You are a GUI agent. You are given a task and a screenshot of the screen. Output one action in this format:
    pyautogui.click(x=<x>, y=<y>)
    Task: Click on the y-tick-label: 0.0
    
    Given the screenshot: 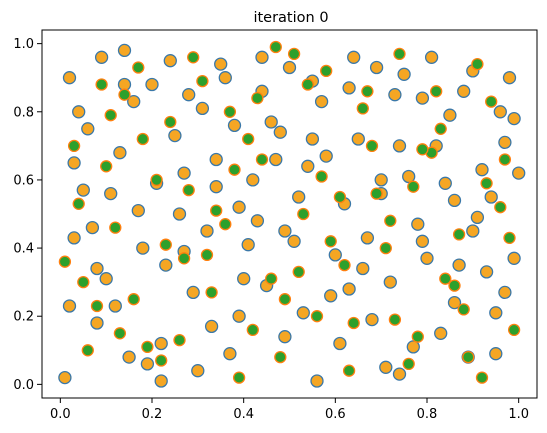 What is the action you would take?
    pyautogui.click(x=23, y=385)
    